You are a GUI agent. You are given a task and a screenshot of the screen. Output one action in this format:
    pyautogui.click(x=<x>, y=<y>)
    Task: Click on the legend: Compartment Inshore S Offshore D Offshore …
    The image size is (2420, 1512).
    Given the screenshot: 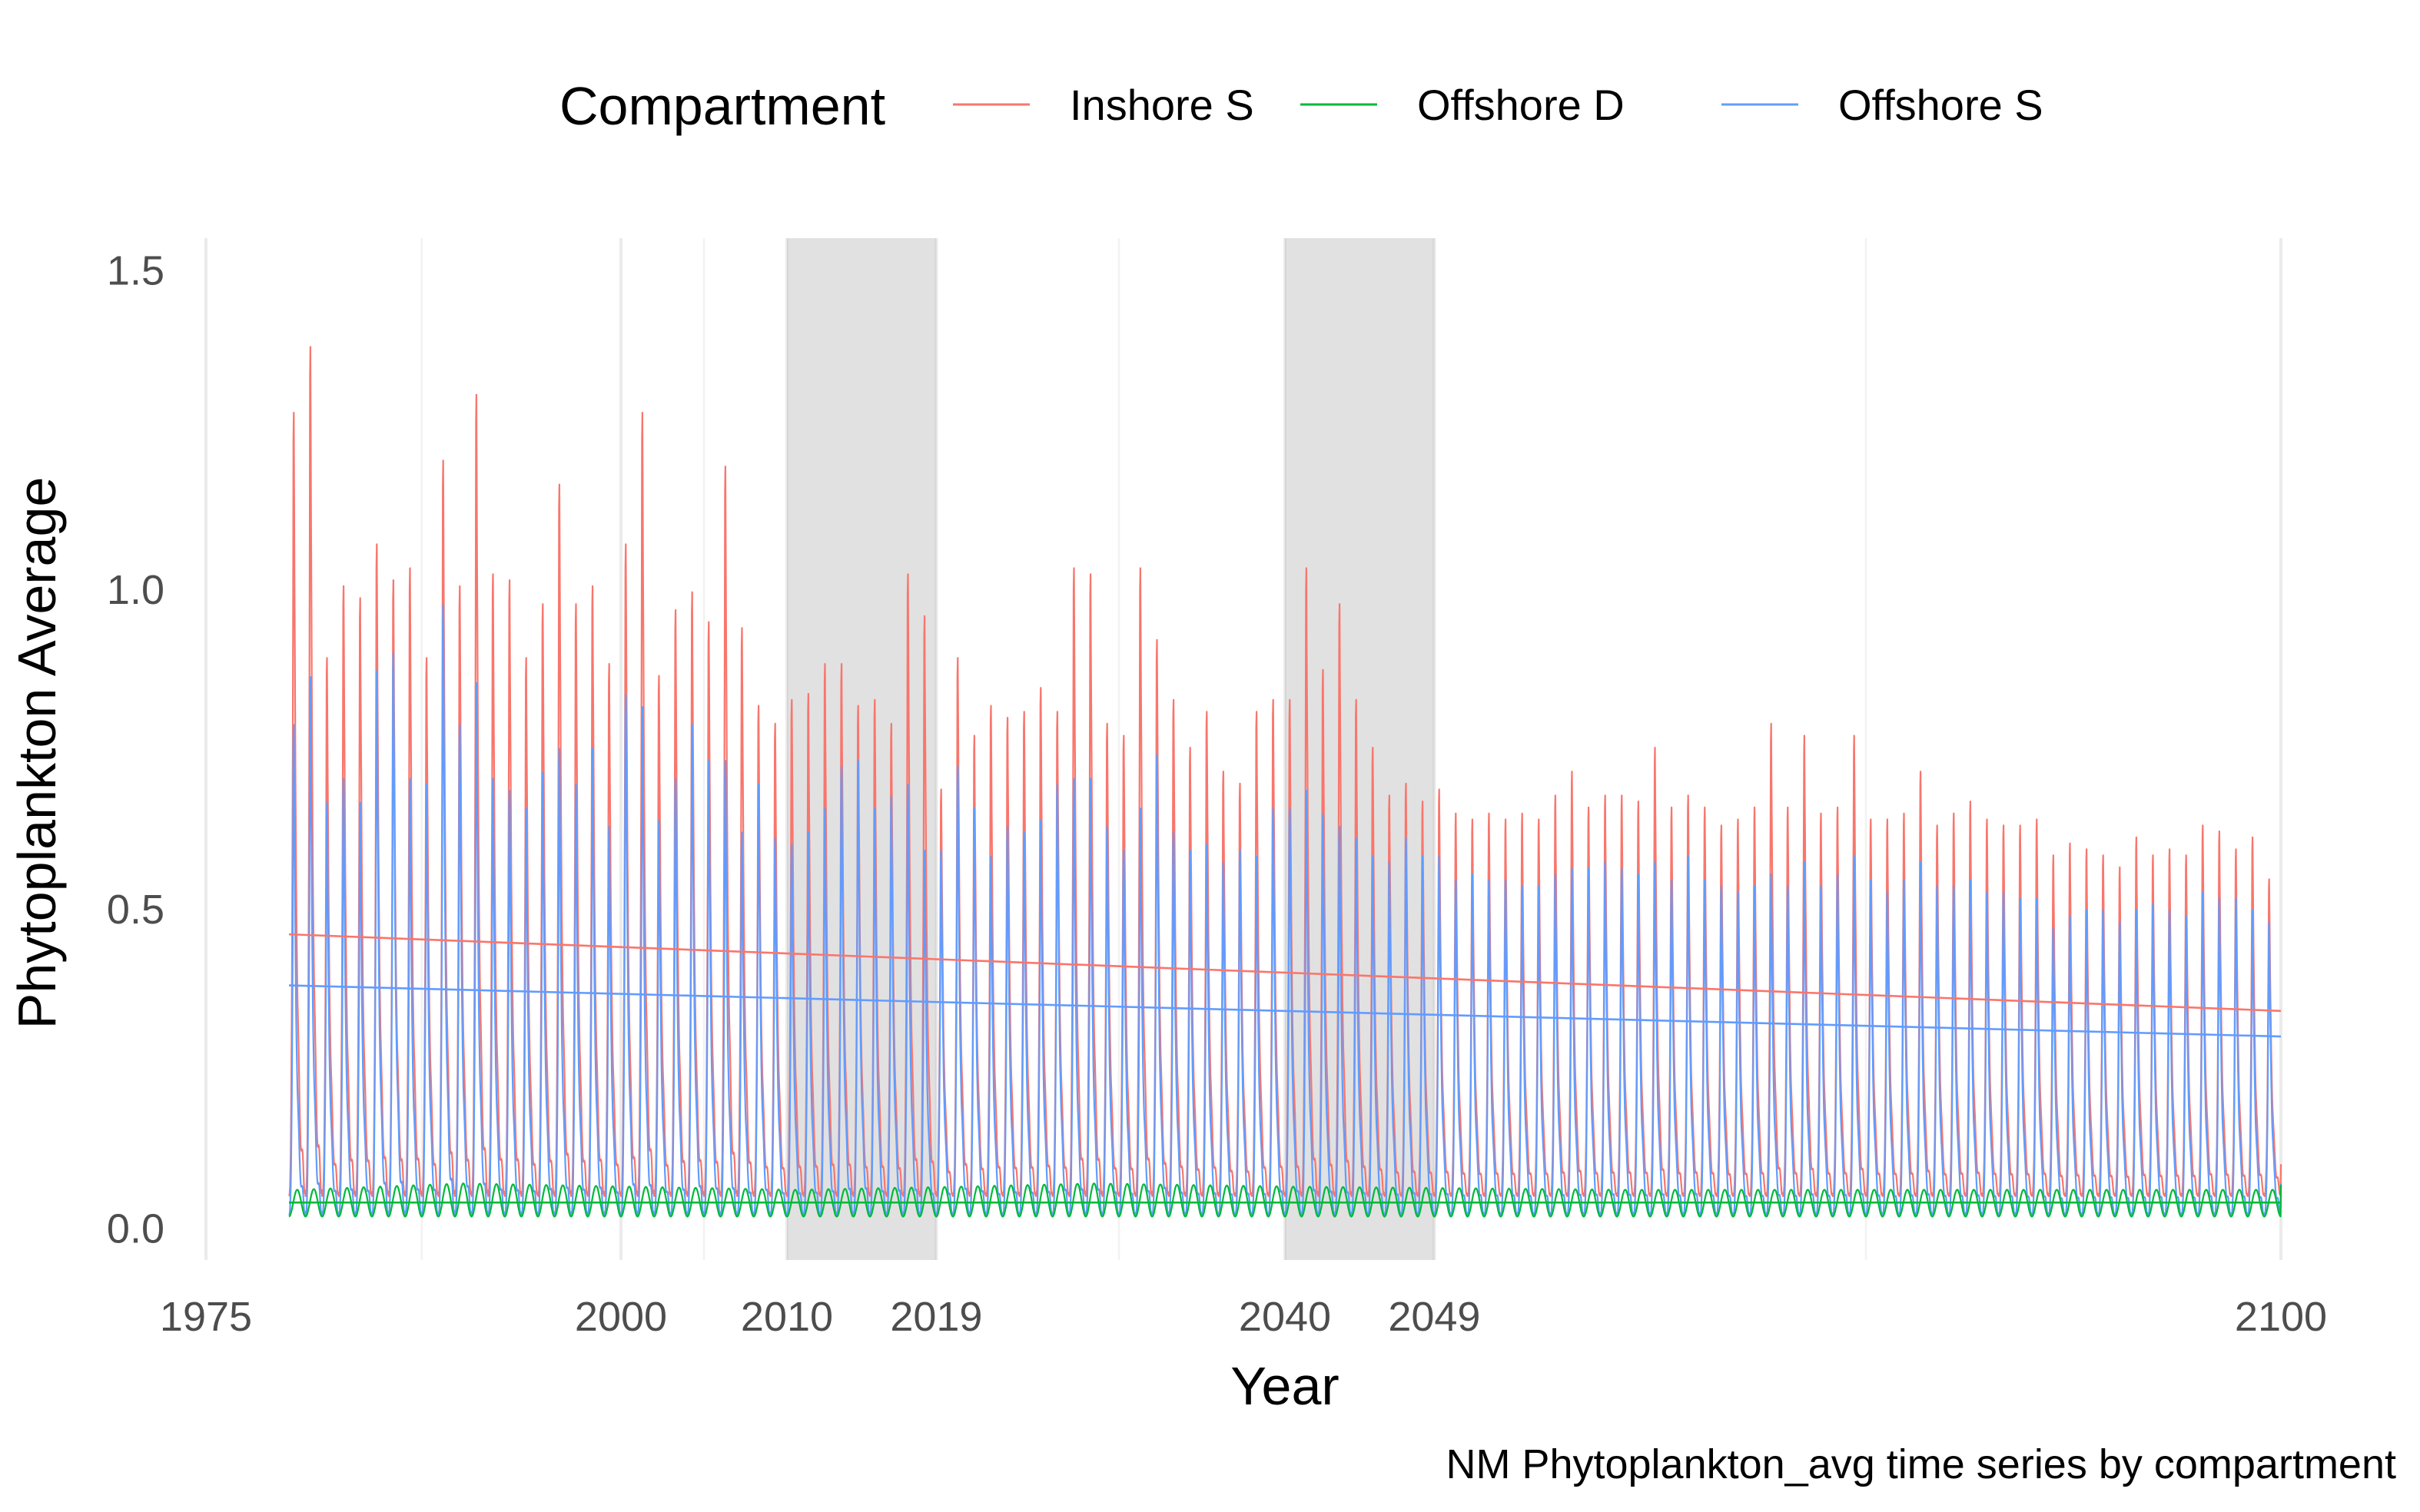 What is the action you would take?
    pyautogui.click(x=1301, y=106)
    